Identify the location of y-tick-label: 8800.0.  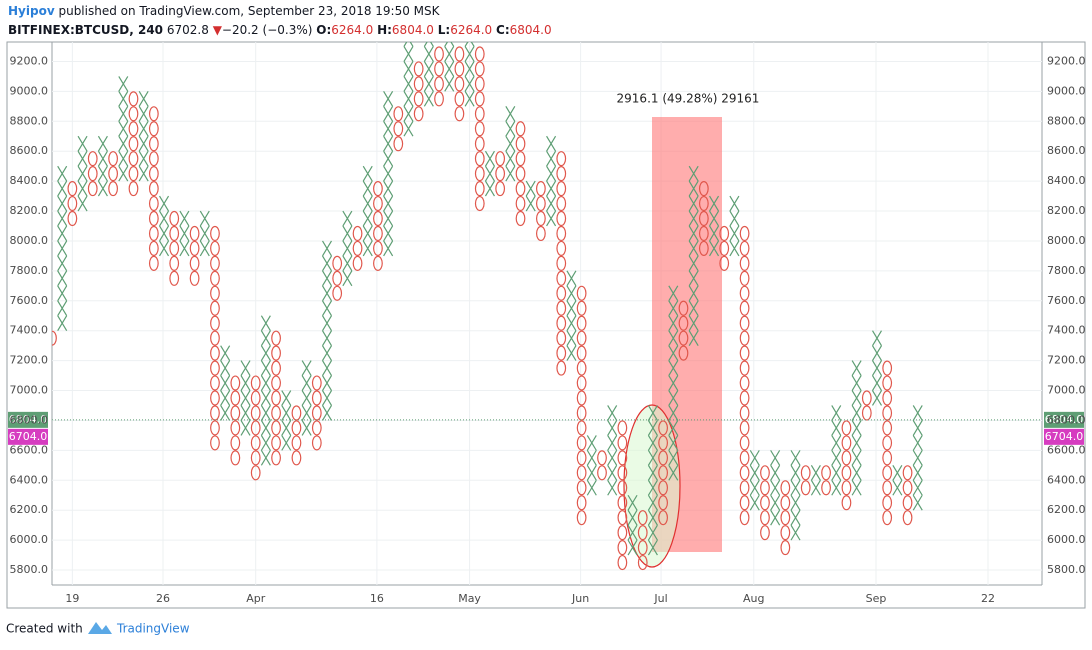
(29, 120).